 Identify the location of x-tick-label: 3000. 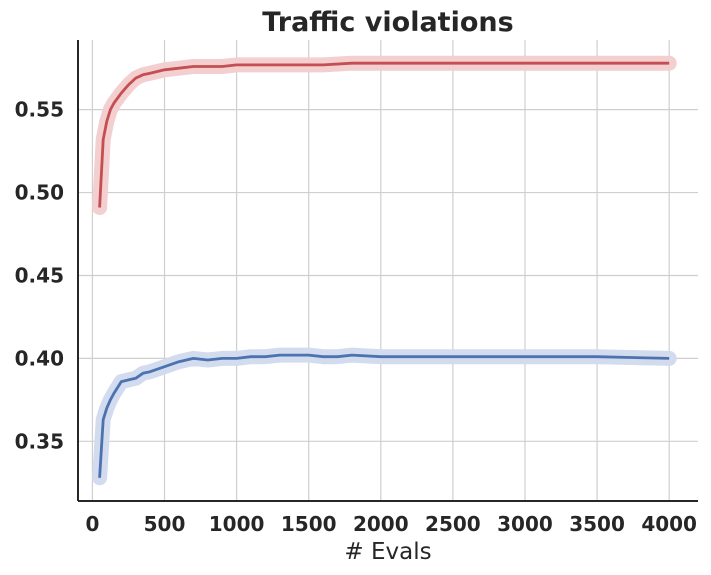
(525, 524).